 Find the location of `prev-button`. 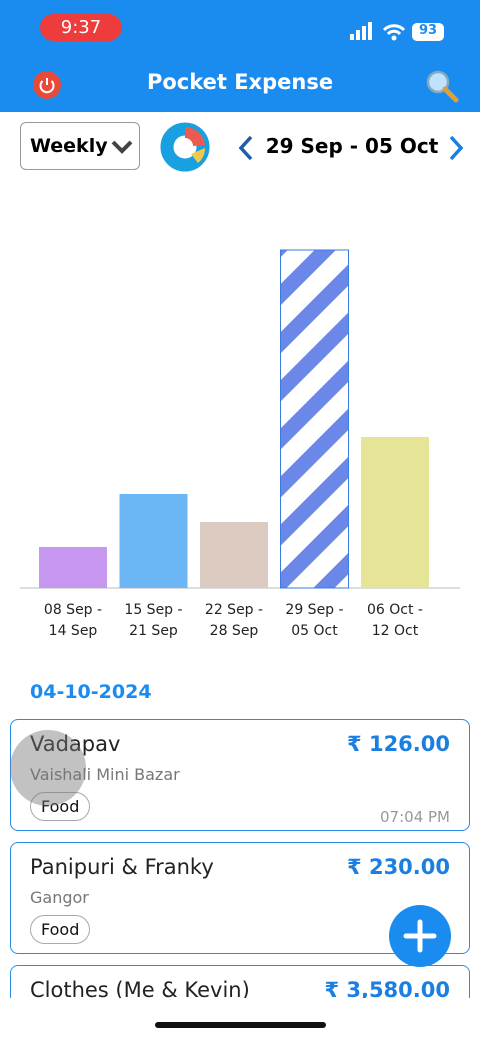

prev-button is located at coordinates (246, 148).